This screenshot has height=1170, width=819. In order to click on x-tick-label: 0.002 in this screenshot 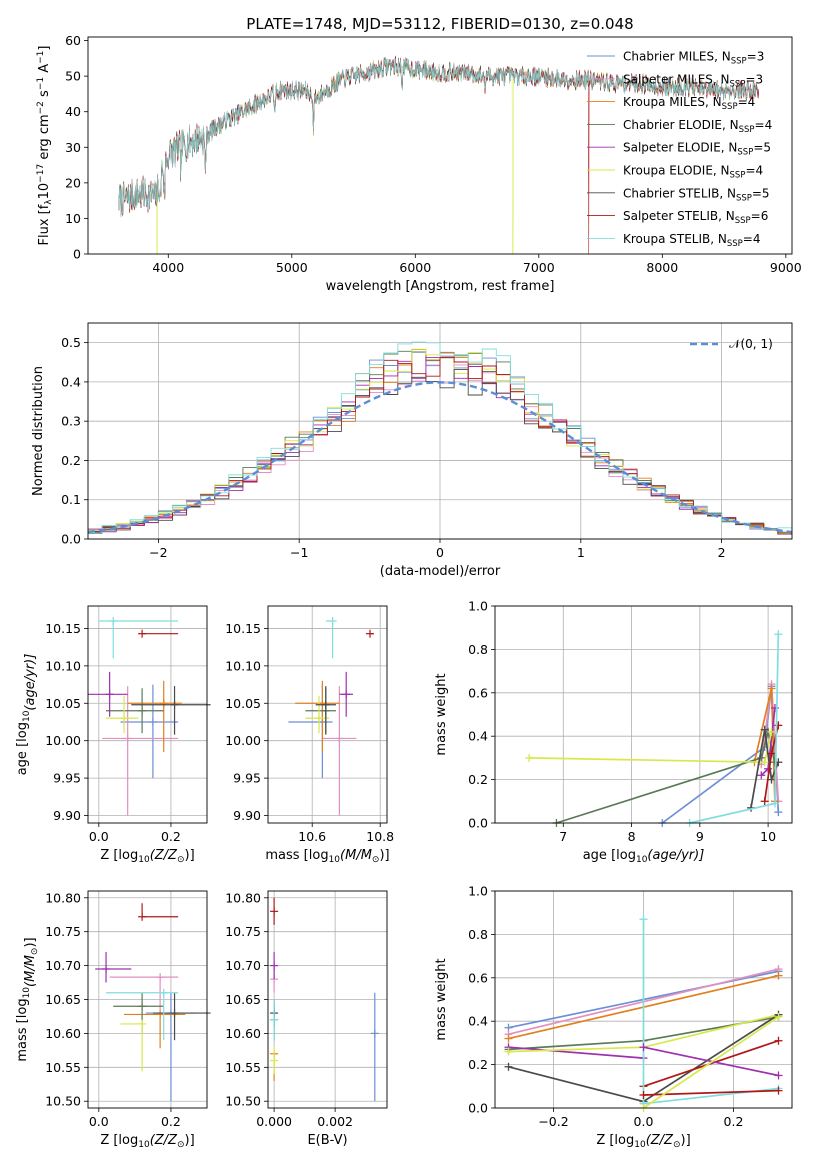, I will do `click(335, 1121)`.